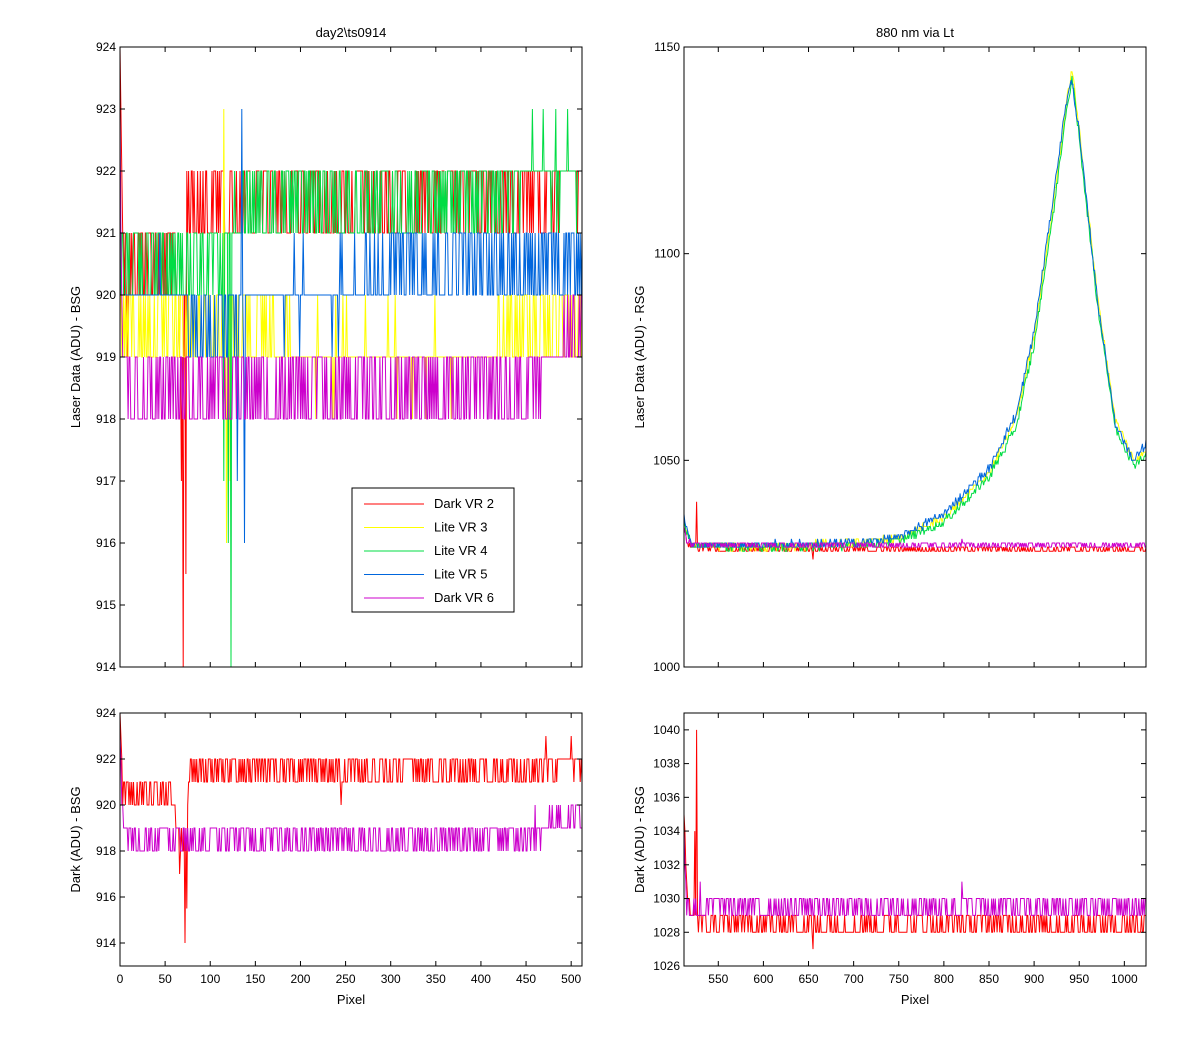  I want to click on x-tick-label: 500, so click(571, 979).